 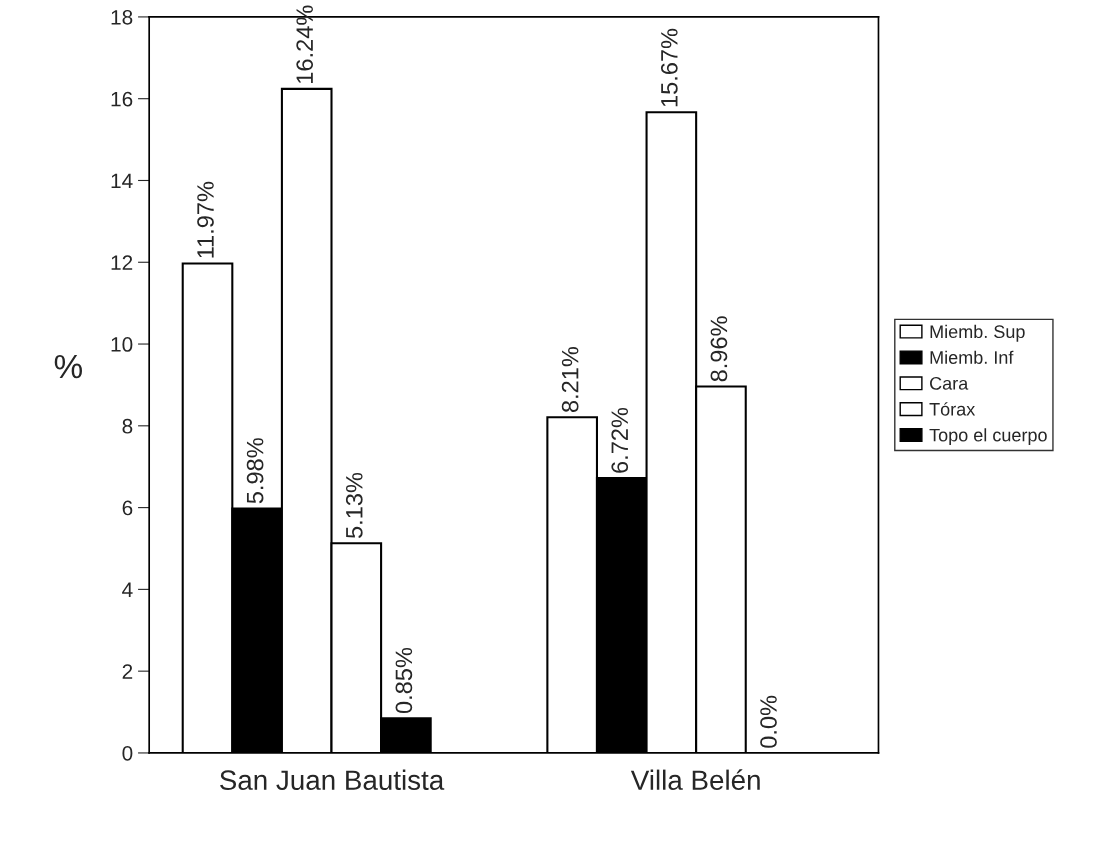 What do you see at coordinates (127, 753) in the screenshot?
I see `y-tick-label: 0` at bounding box center [127, 753].